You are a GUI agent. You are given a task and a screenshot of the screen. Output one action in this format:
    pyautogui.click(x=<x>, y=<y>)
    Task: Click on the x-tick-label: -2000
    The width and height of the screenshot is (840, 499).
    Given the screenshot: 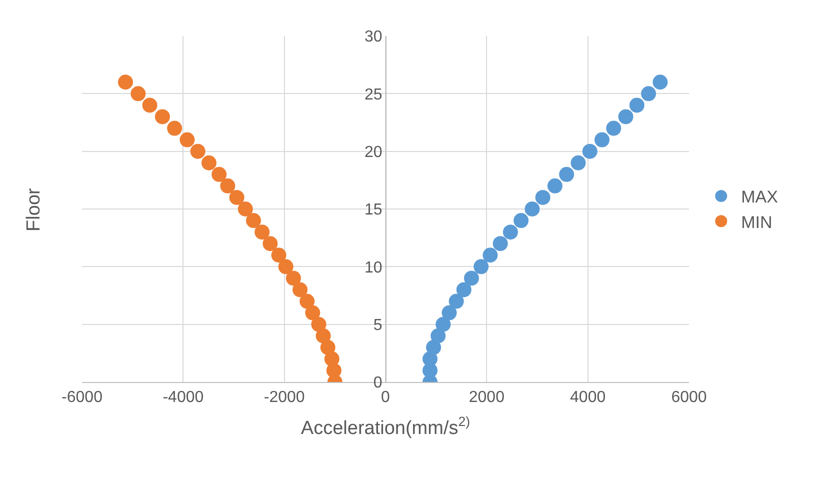 What is the action you would take?
    pyautogui.click(x=284, y=397)
    